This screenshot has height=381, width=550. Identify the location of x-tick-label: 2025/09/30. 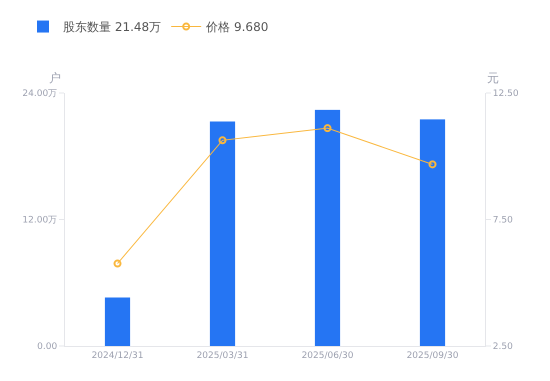
(432, 355).